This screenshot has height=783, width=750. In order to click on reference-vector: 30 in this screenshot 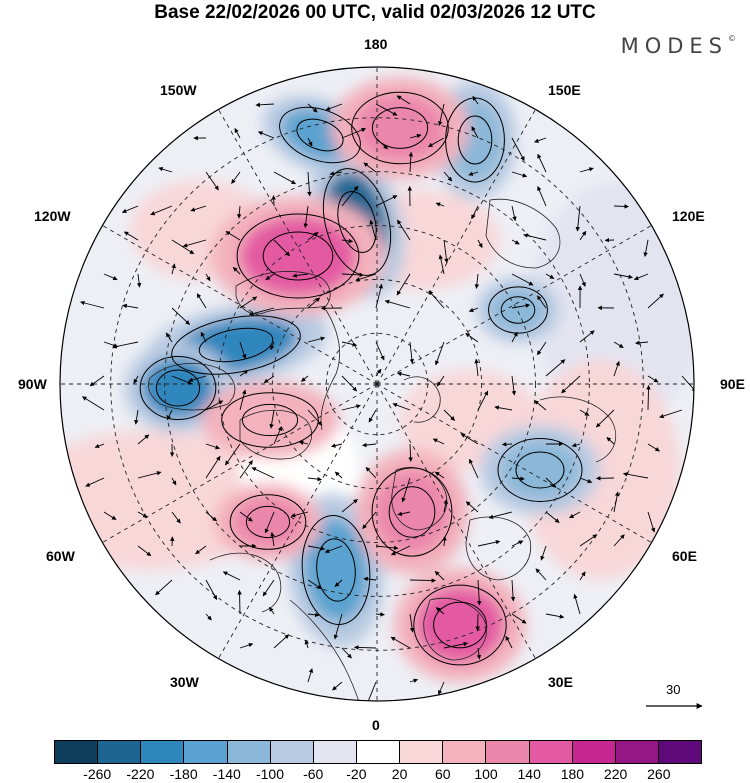, I will do `click(676, 697)`.